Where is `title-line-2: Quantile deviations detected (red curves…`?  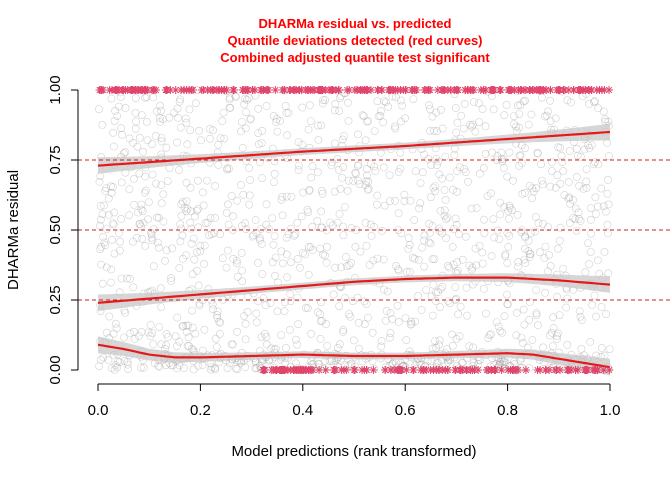
title-line-2: Quantile deviations detected (red curves… is located at coordinates (354, 40).